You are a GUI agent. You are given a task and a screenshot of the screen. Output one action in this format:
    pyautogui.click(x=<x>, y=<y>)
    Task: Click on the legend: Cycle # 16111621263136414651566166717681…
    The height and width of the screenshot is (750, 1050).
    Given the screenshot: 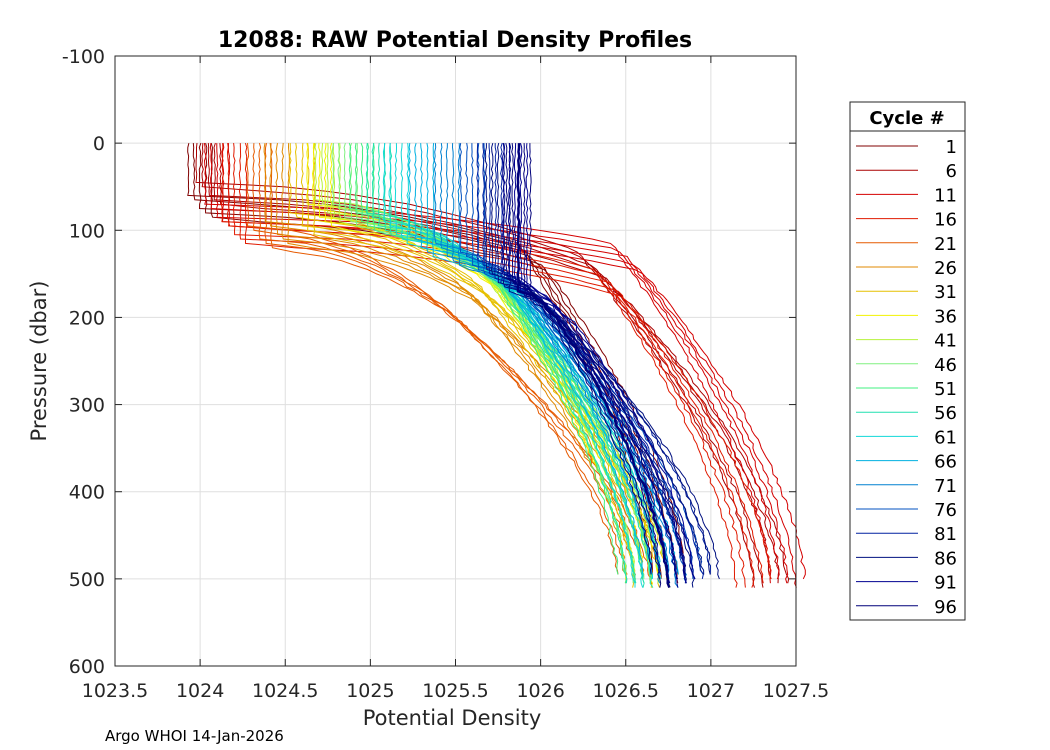 What is the action you would take?
    pyautogui.click(x=907, y=361)
    